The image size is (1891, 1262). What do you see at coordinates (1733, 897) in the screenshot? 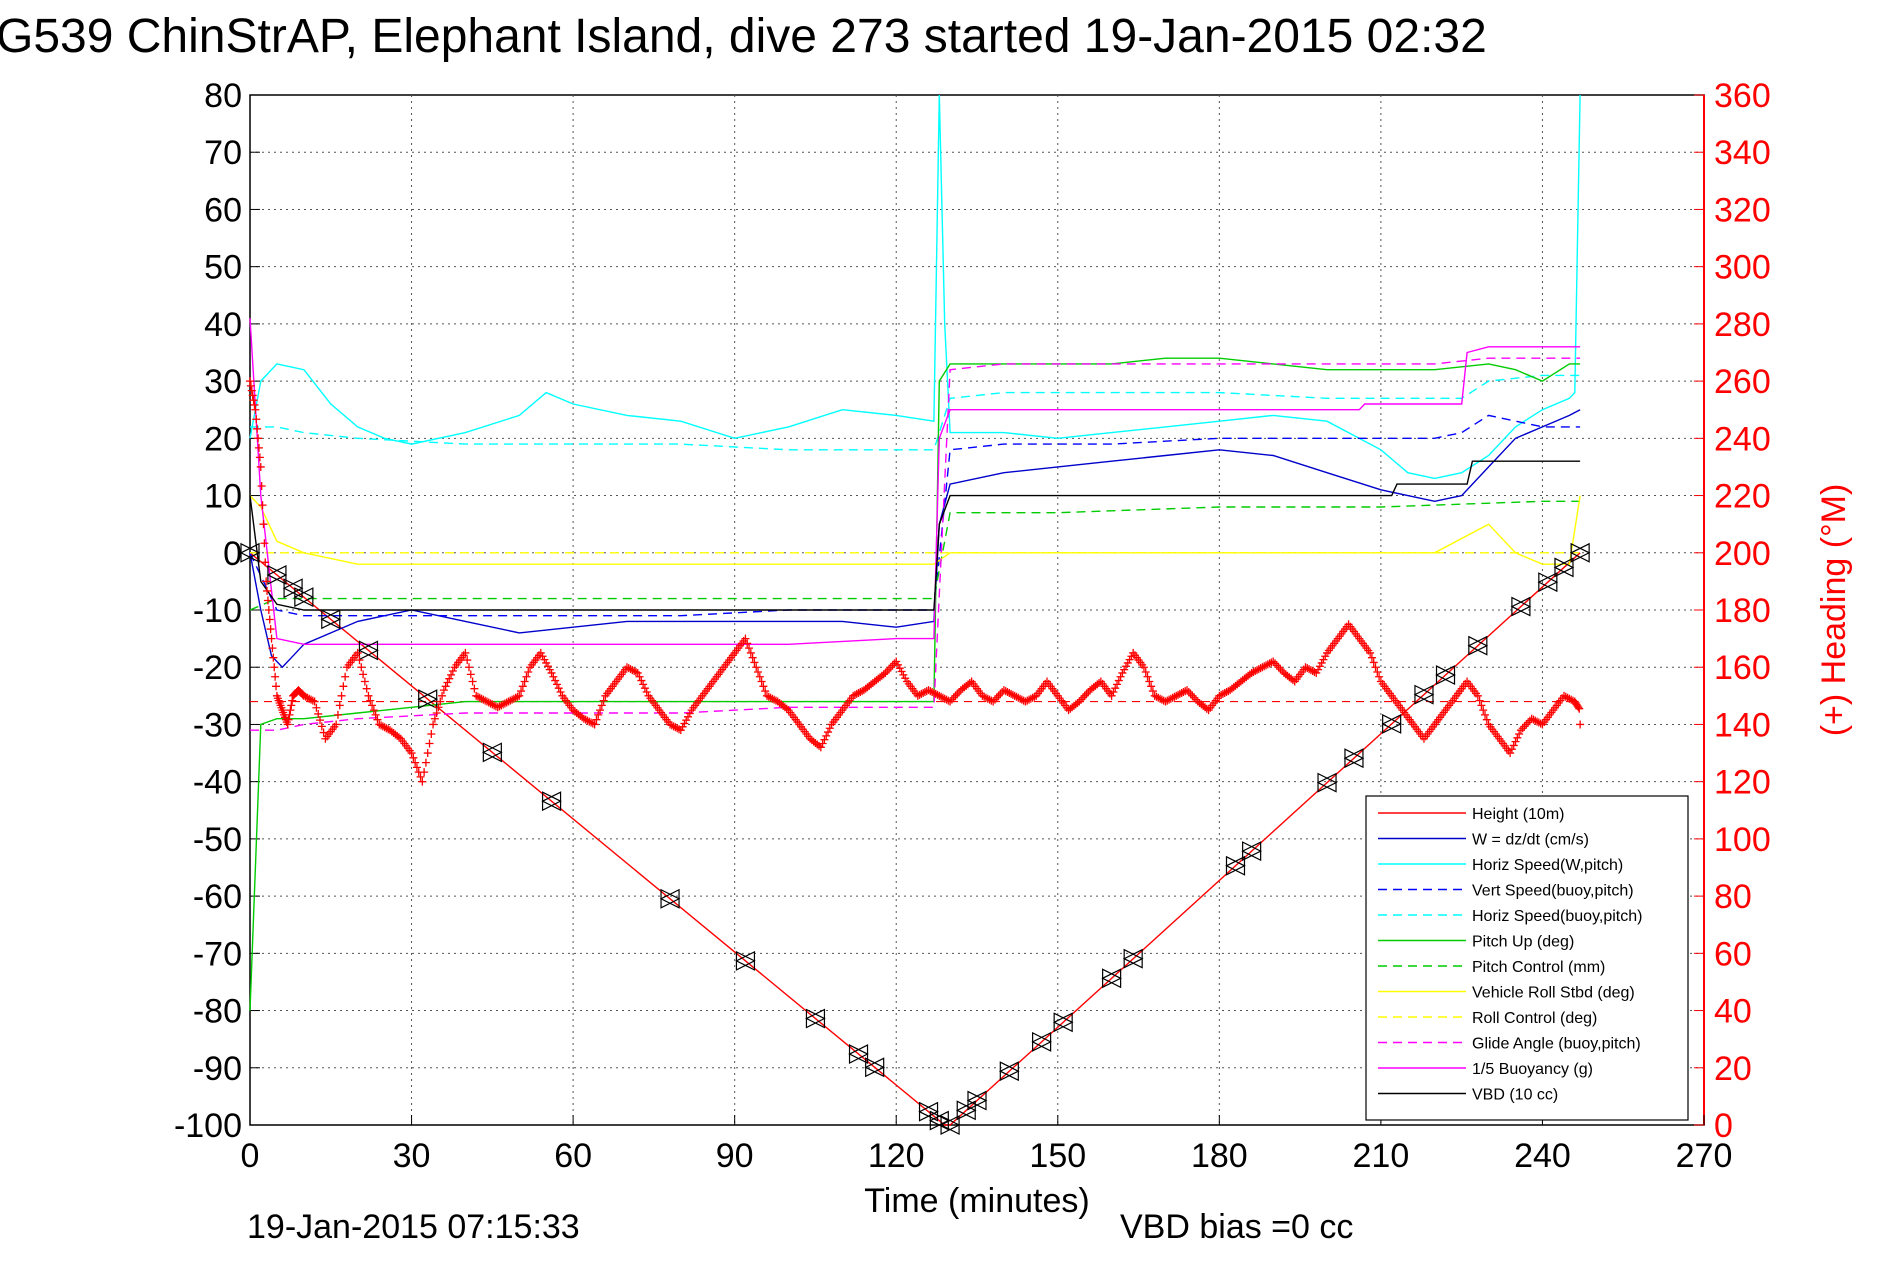
I see `right-tick-label: 80` at bounding box center [1733, 897].